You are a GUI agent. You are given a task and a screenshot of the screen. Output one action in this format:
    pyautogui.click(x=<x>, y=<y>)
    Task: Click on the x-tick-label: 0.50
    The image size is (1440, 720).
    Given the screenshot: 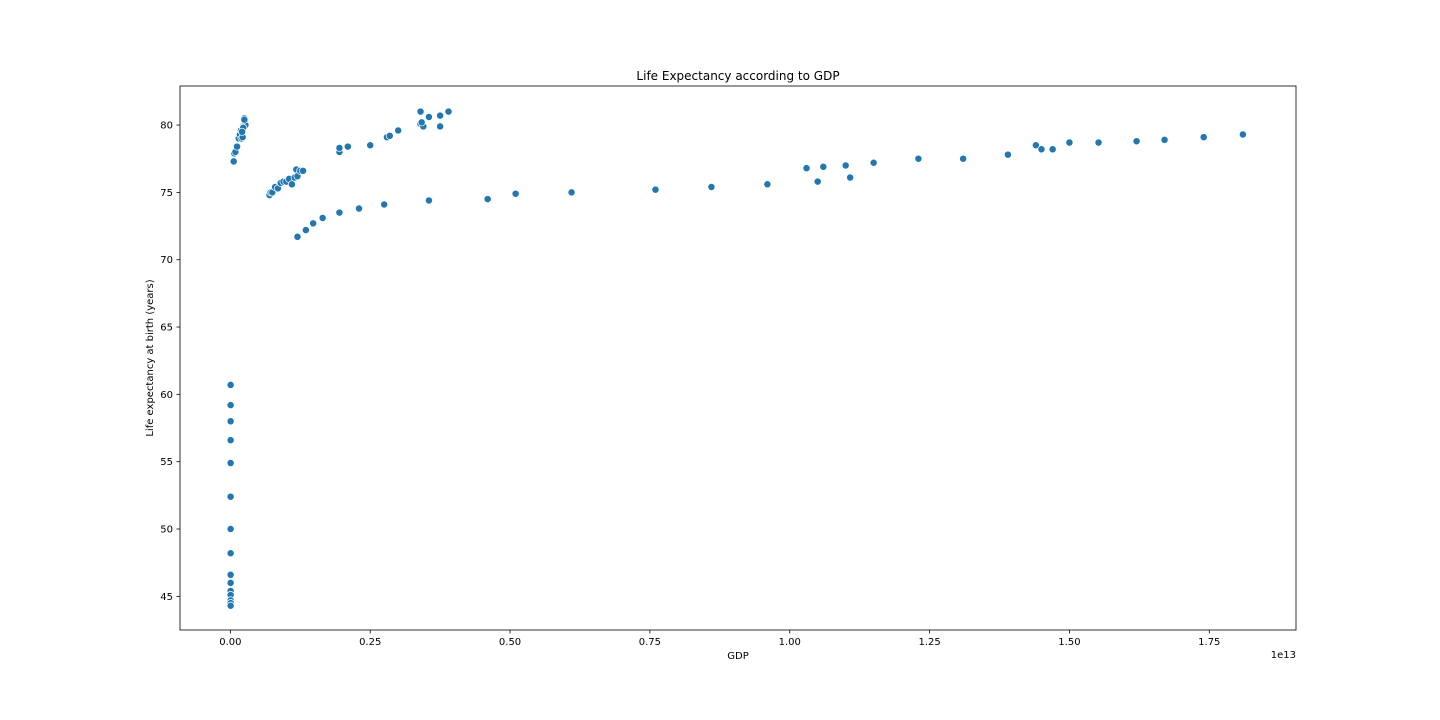 What is the action you would take?
    pyautogui.click(x=510, y=642)
    